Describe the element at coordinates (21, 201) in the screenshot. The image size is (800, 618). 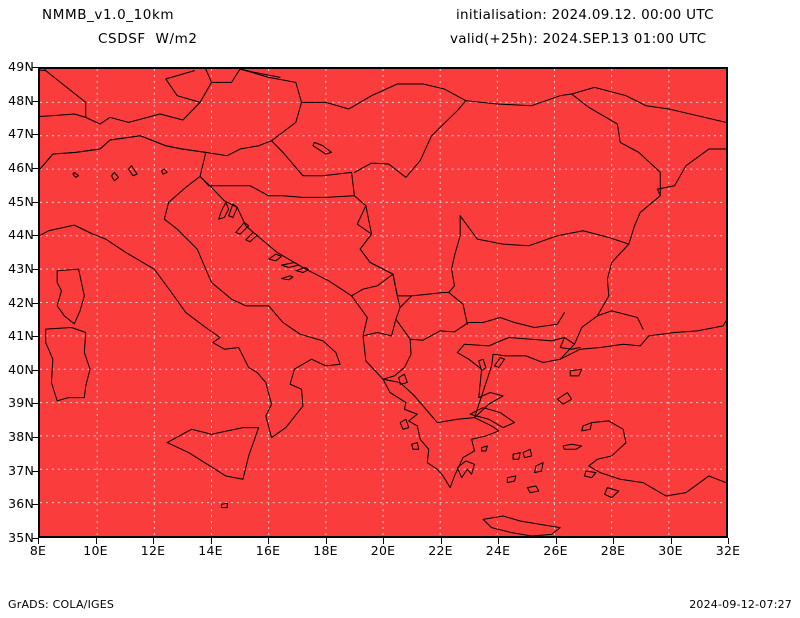
I see `latitude-tick-label: 45N` at that location.